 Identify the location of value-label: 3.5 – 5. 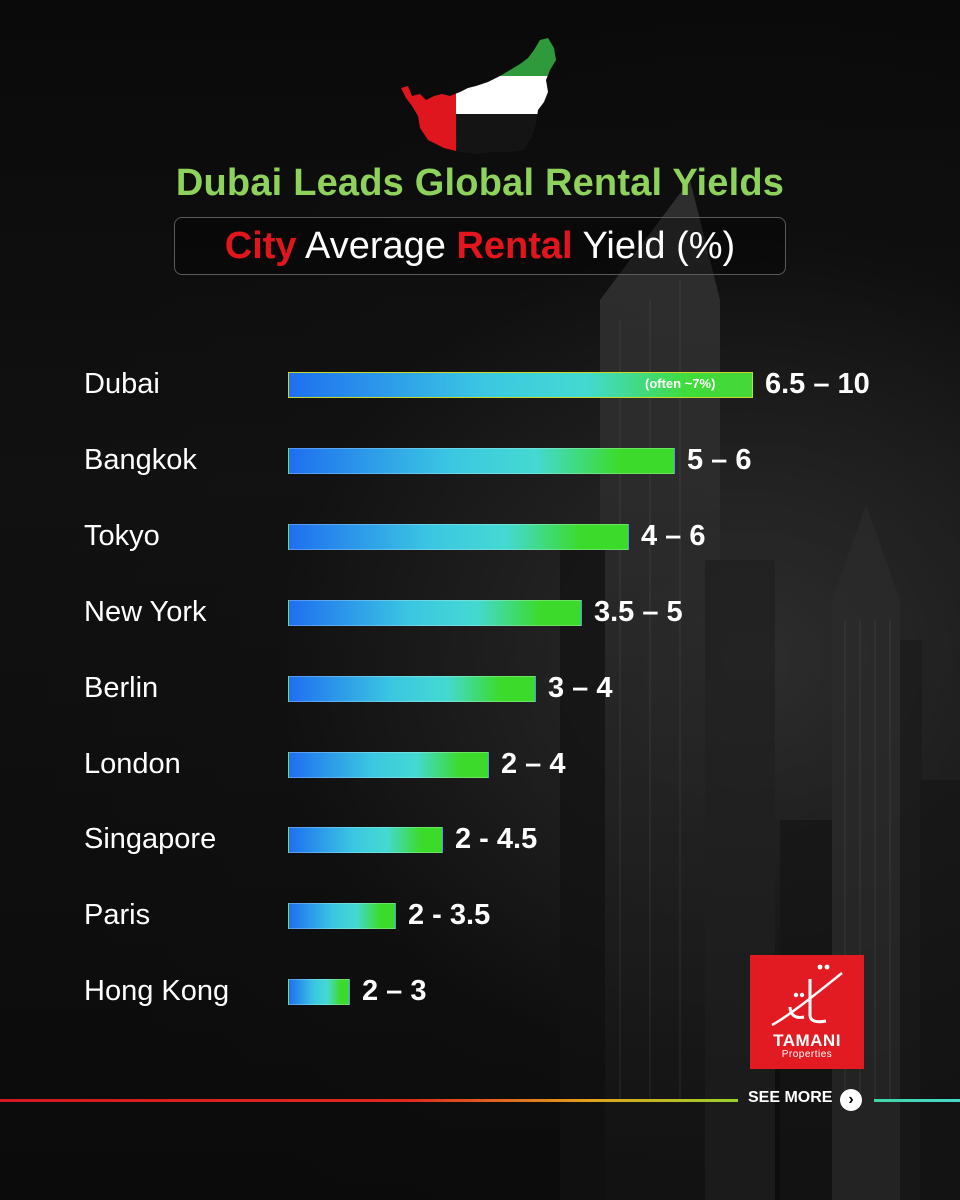
(638, 611).